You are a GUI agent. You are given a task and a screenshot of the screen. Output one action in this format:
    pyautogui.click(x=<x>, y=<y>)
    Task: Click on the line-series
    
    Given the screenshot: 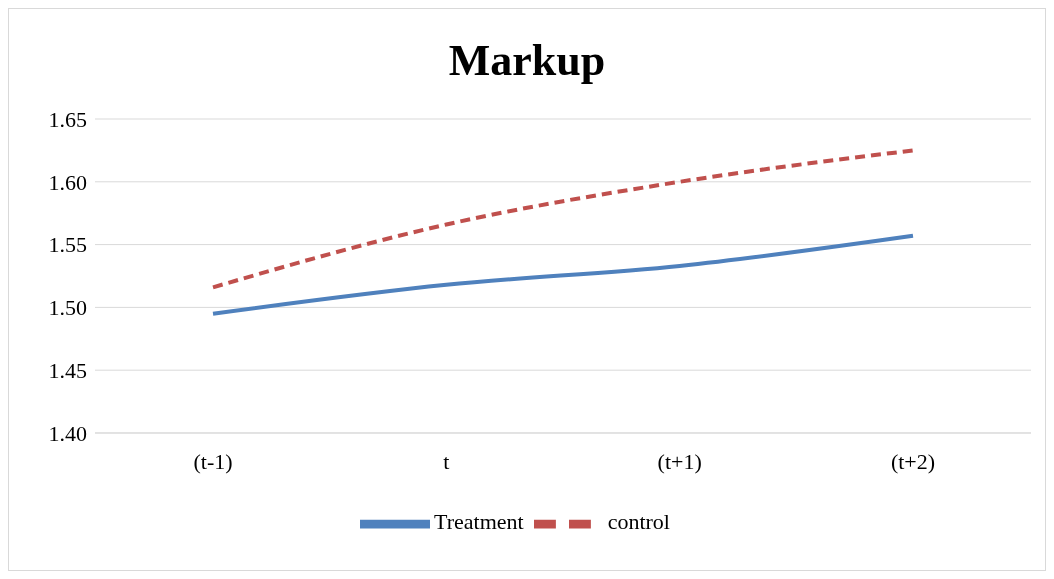 What is the action you would take?
    pyautogui.click(x=563, y=274)
    